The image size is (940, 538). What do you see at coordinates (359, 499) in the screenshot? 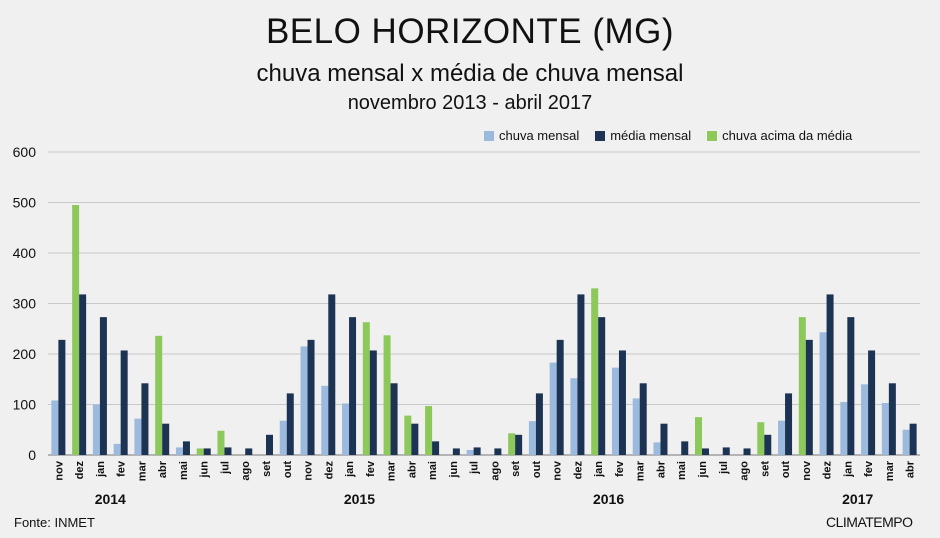
I see `year-label: 2015` at bounding box center [359, 499].